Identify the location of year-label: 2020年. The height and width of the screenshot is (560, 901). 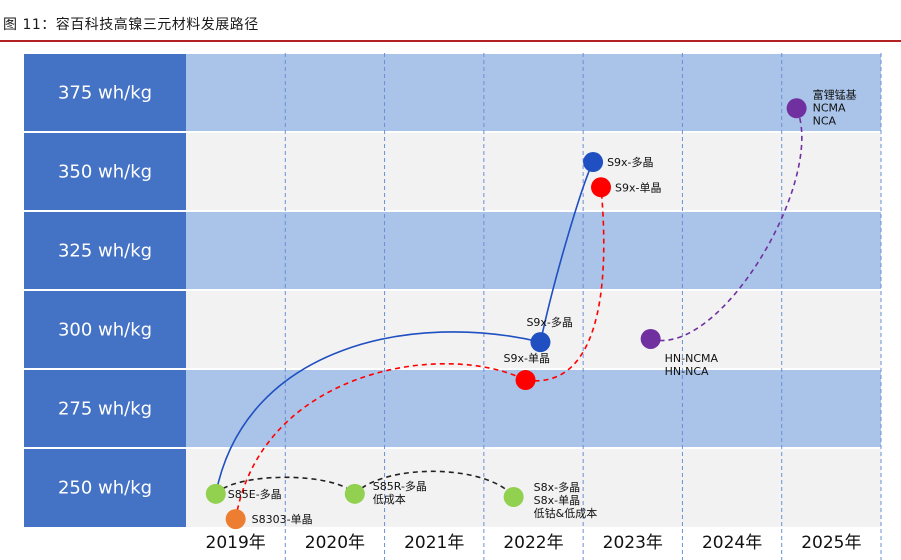
(335, 543).